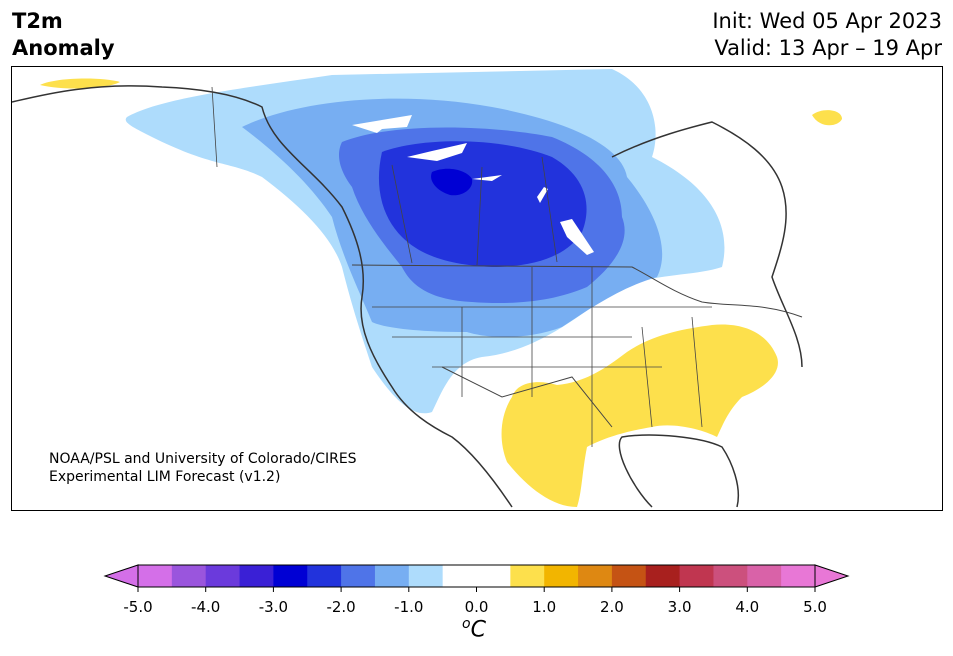 The image size is (953, 656). What do you see at coordinates (611, 607) in the screenshot?
I see `colorbar-tick-label: 2.0` at bounding box center [611, 607].